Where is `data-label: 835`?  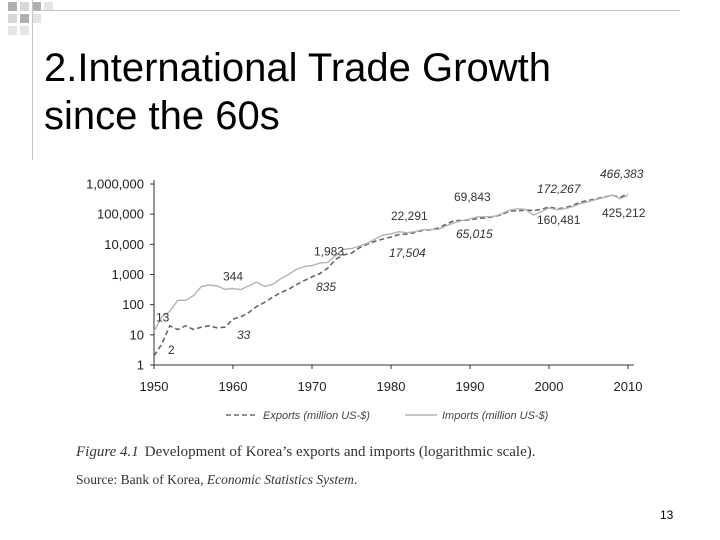
data-label: 835 is located at coordinates (326, 287).